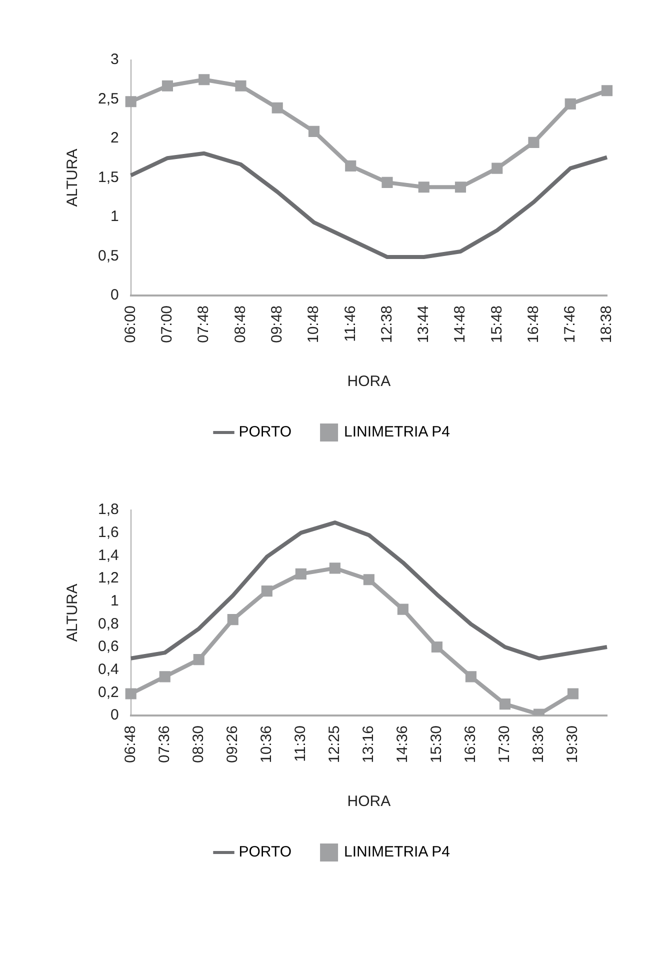 The image size is (657, 954). I want to click on x-tick-label: 06:48, so click(130, 744).